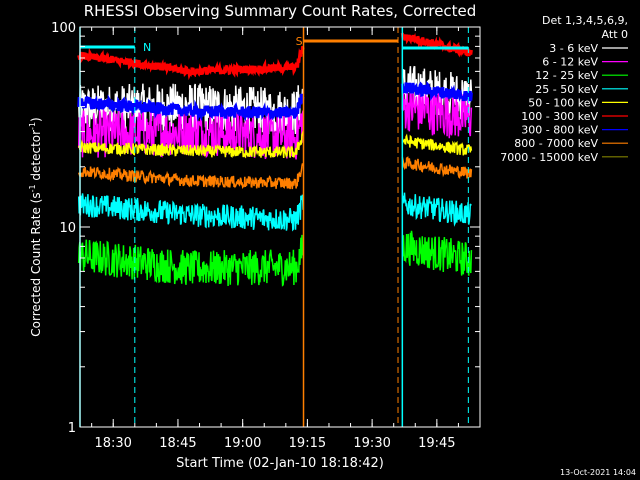  Describe the element at coordinates (573, 48) in the screenshot. I see `legend-label: 3 - 6 keV` at that location.